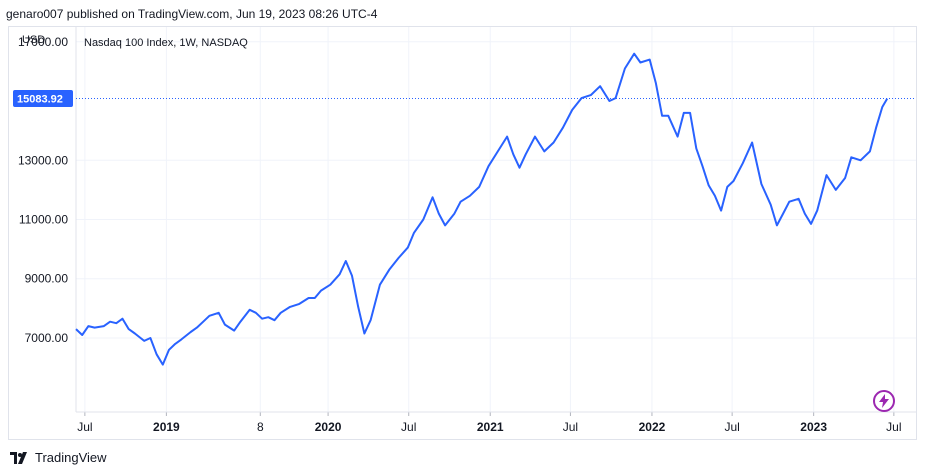  I want to click on y-tick-label: 17000.00, so click(43, 42).